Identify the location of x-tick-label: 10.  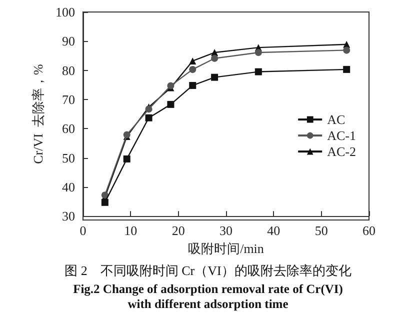
(131, 230).